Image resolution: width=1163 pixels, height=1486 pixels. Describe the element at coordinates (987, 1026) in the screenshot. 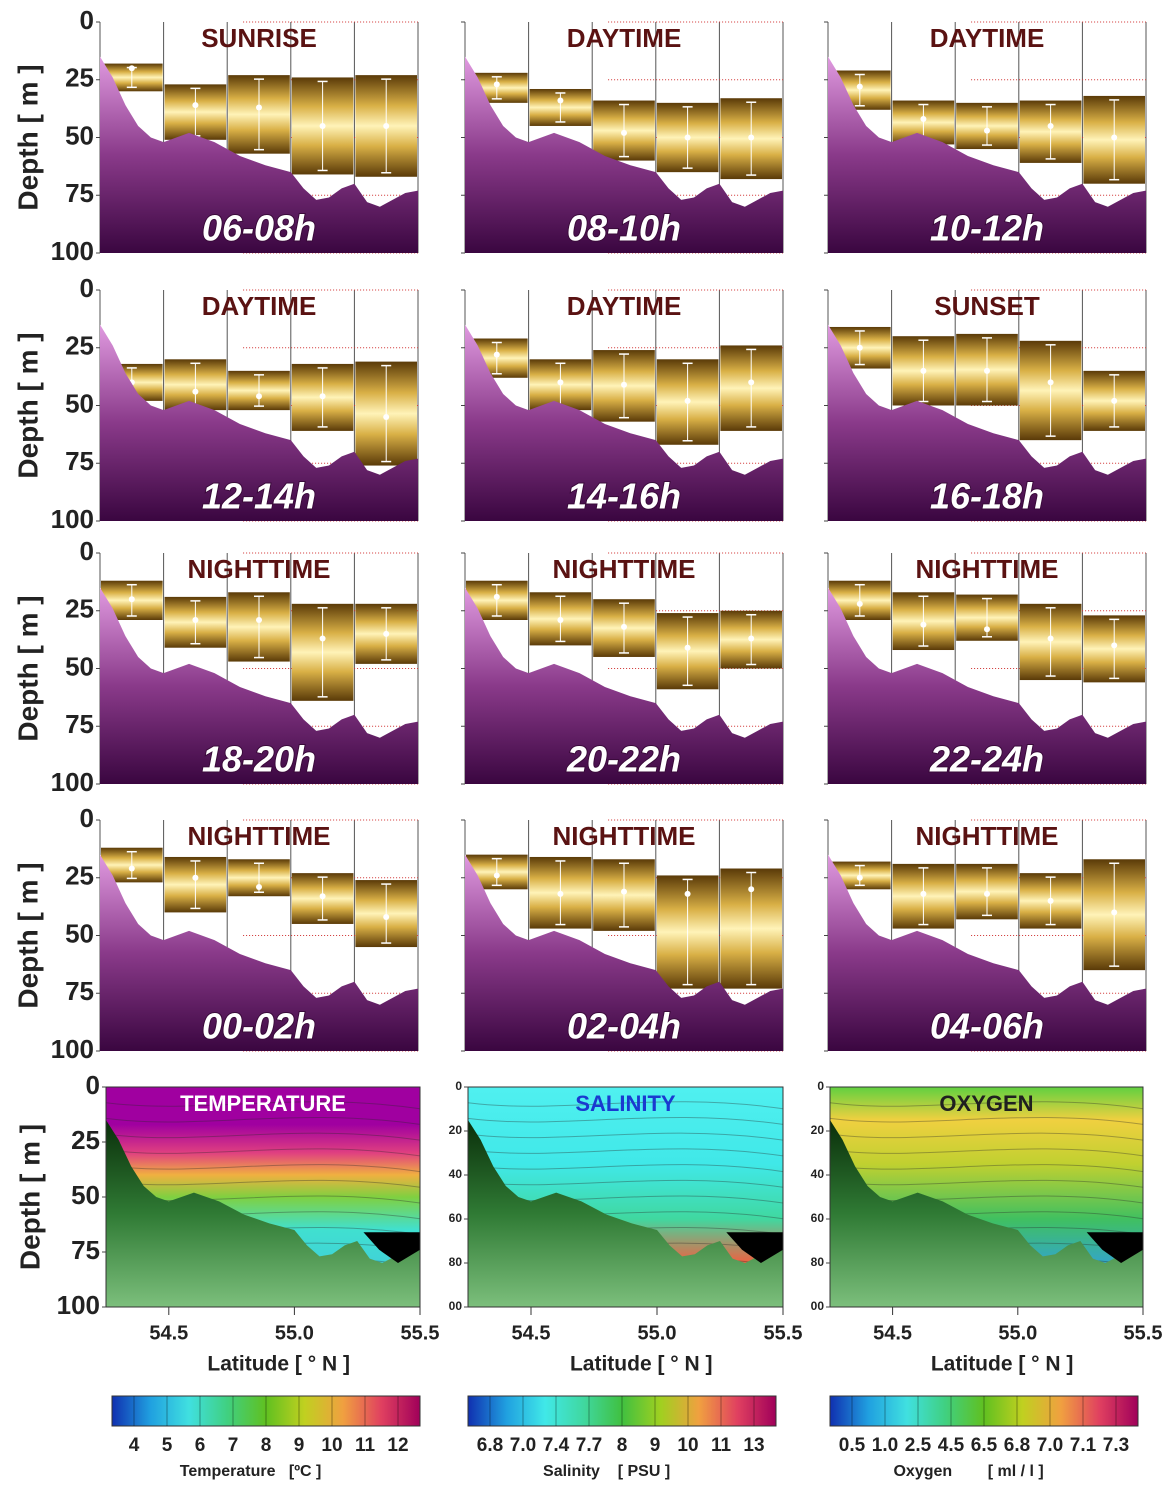

I see `time-label: 04-06h` at that location.